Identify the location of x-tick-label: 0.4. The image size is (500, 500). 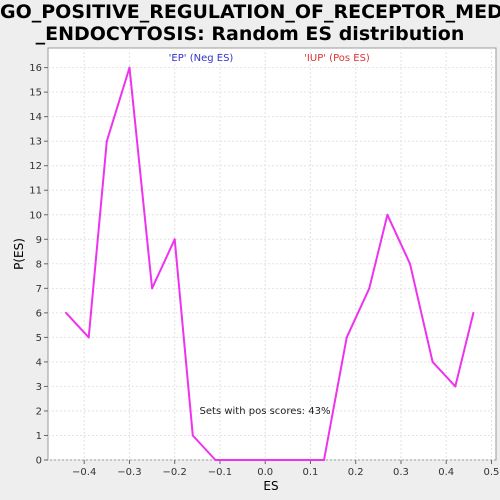
(446, 472).